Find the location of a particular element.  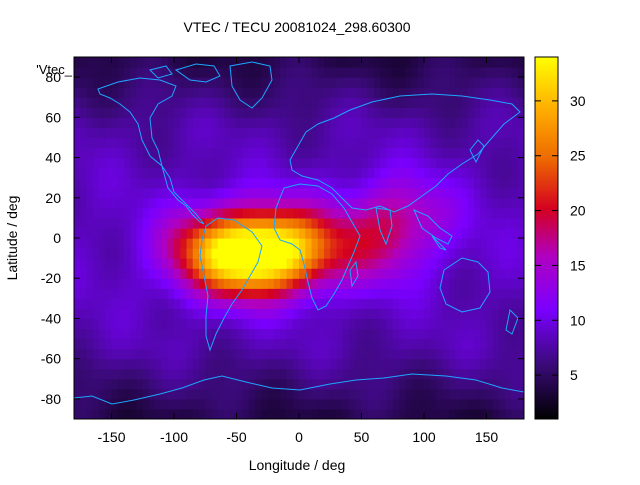

x-tick-label: 0 is located at coordinates (299, 437).